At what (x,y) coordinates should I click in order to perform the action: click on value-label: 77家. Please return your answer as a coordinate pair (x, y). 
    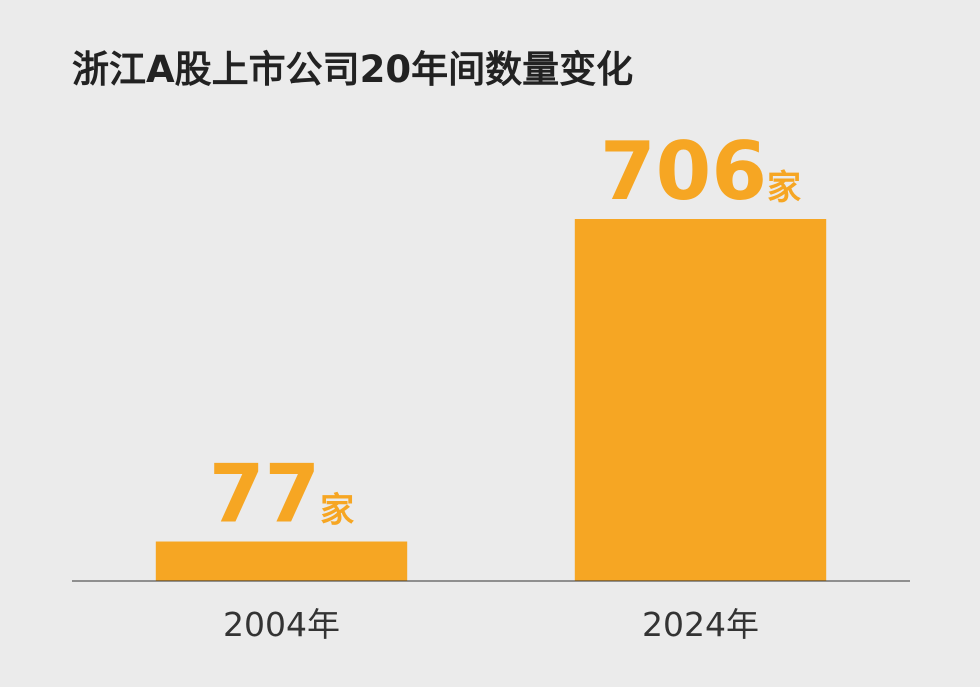
    Looking at the image, I should click on (281, 494).